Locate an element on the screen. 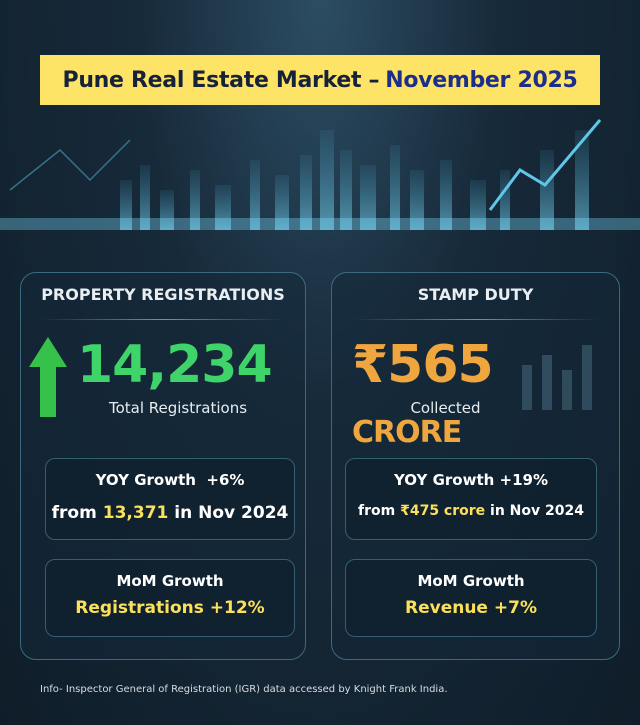 This screenshot has height=725, width=640. bar-chart-icon is located at coordinates (557, 377).